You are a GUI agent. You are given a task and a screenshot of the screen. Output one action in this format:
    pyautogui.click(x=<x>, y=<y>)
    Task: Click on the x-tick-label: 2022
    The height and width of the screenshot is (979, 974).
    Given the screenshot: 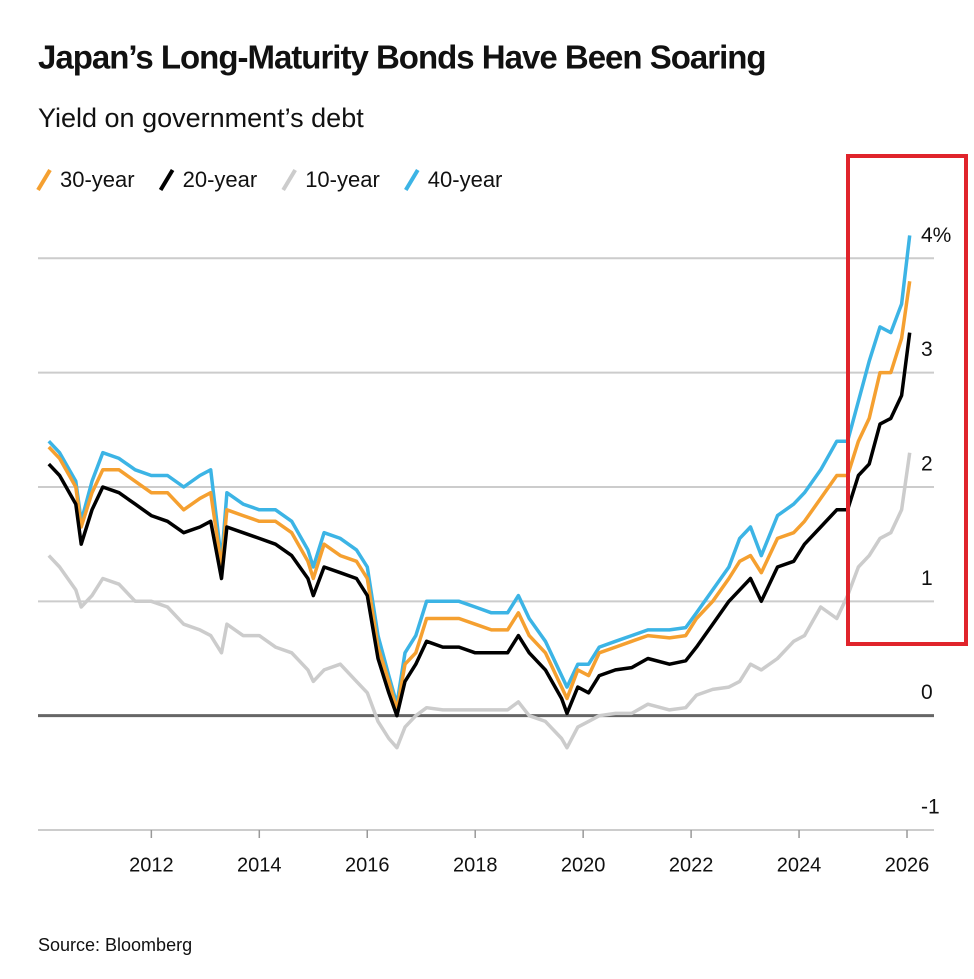 What is the action you would take?
    pyautogui.click(x=691, y=865)
    